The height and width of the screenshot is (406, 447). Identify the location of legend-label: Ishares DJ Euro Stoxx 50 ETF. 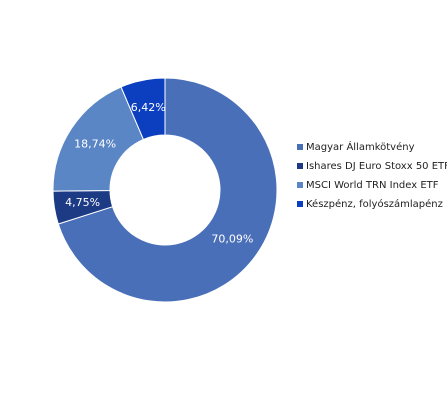
(376, 166).